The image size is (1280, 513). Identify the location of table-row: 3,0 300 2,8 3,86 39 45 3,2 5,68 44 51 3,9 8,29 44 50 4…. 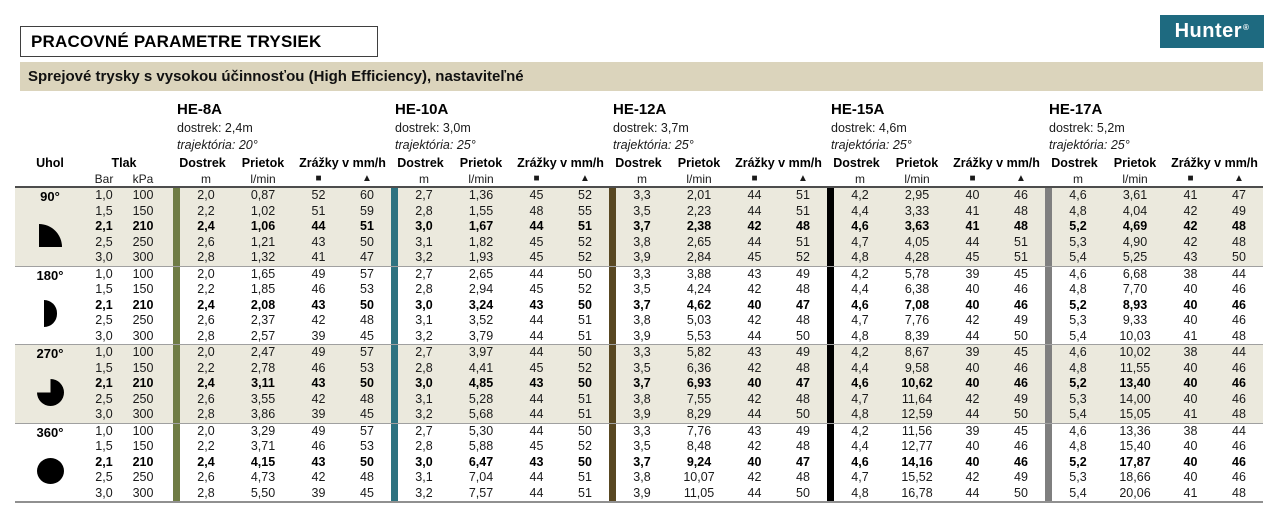
(639, 415).